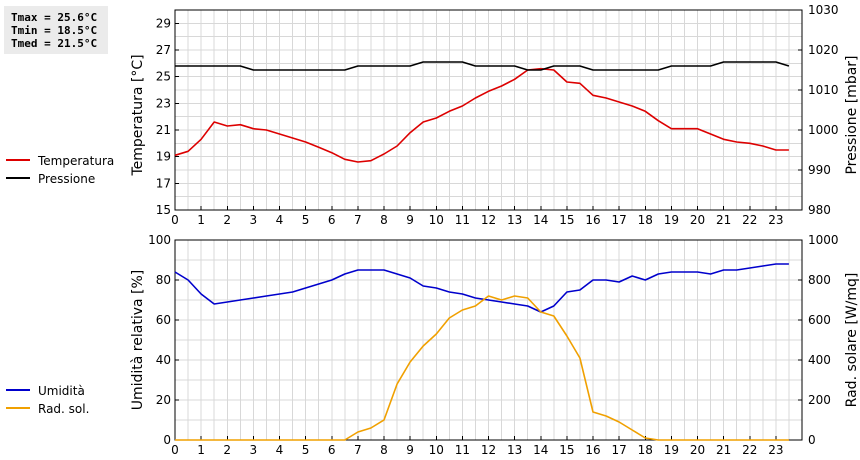 The image size is (860, 460). What do you see at coordinates (749, 220) in the screenshot?
I see `top-x-tick-label: 22` at bounding box center [749, 220].